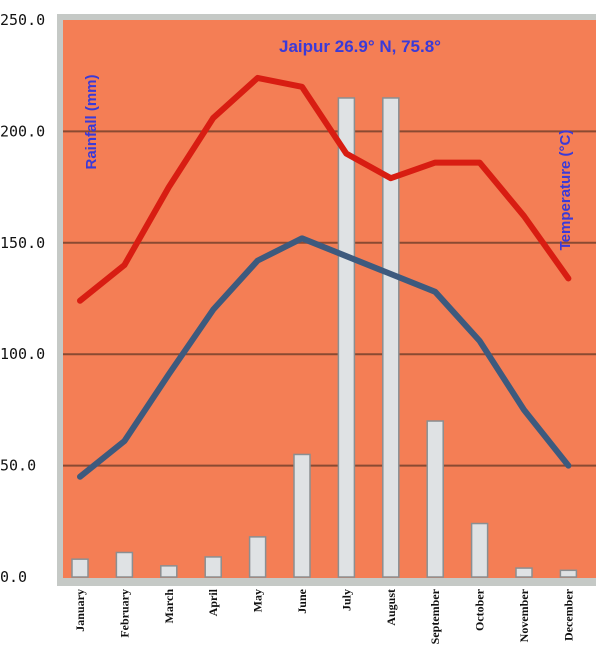  Describe the element at coordinates (213, 602) in the screenshot. I see `x-tick-label: April` at that location.